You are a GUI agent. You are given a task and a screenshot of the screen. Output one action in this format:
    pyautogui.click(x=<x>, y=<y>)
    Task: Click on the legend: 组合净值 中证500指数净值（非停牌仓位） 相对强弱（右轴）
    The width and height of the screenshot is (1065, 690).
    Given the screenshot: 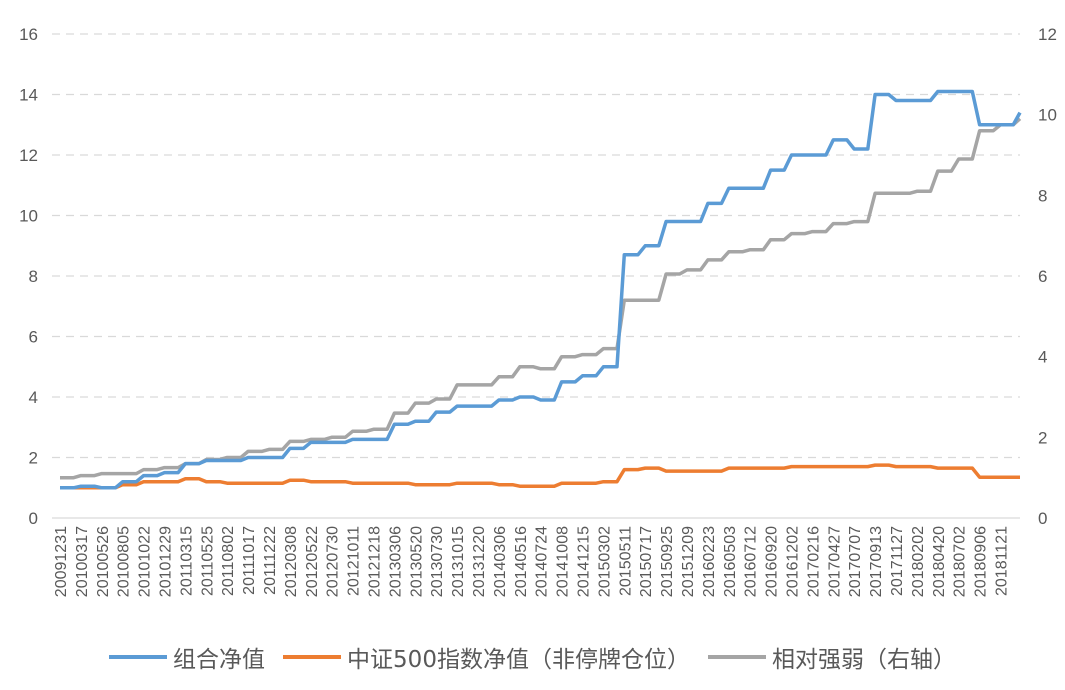 What is the action you would take?
    pyautogui.click(x=532, y=657)
    